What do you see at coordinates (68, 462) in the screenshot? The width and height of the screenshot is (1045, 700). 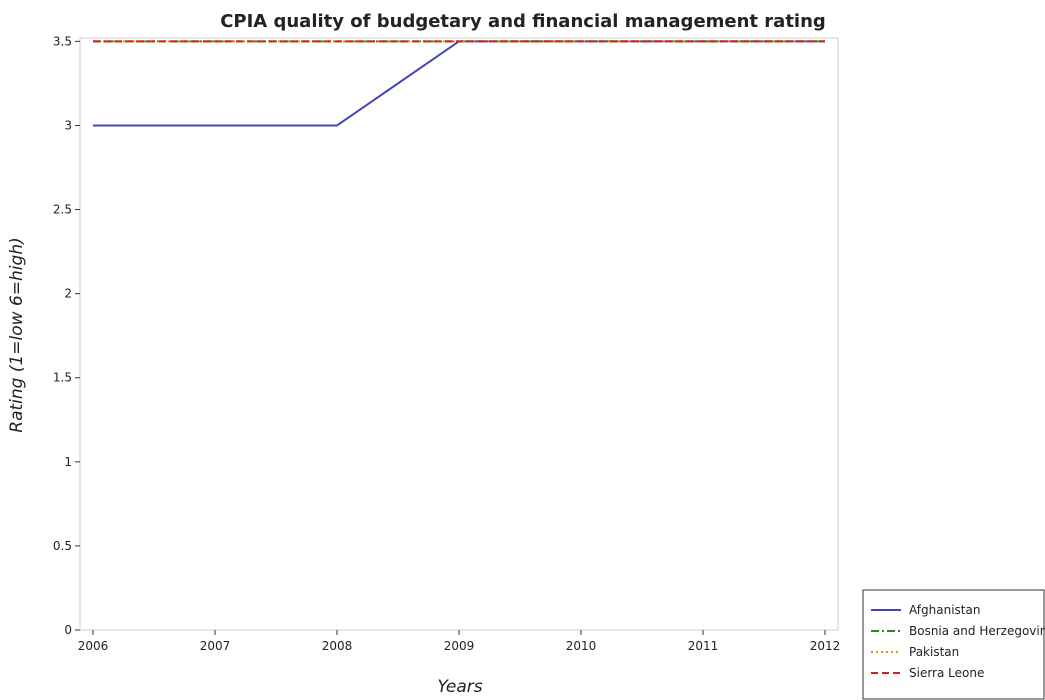 I see `y-tick-label: 1` at bounding box center [68, 462].